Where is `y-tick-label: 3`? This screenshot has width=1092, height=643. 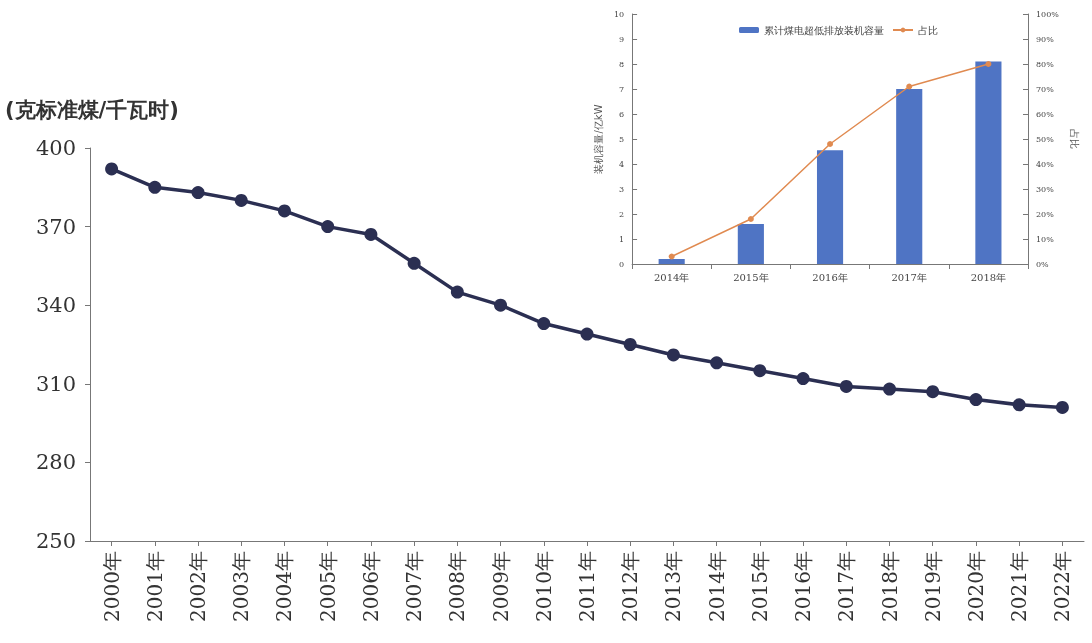
y-tick-label: 3 is located at coordinates (621, 189).